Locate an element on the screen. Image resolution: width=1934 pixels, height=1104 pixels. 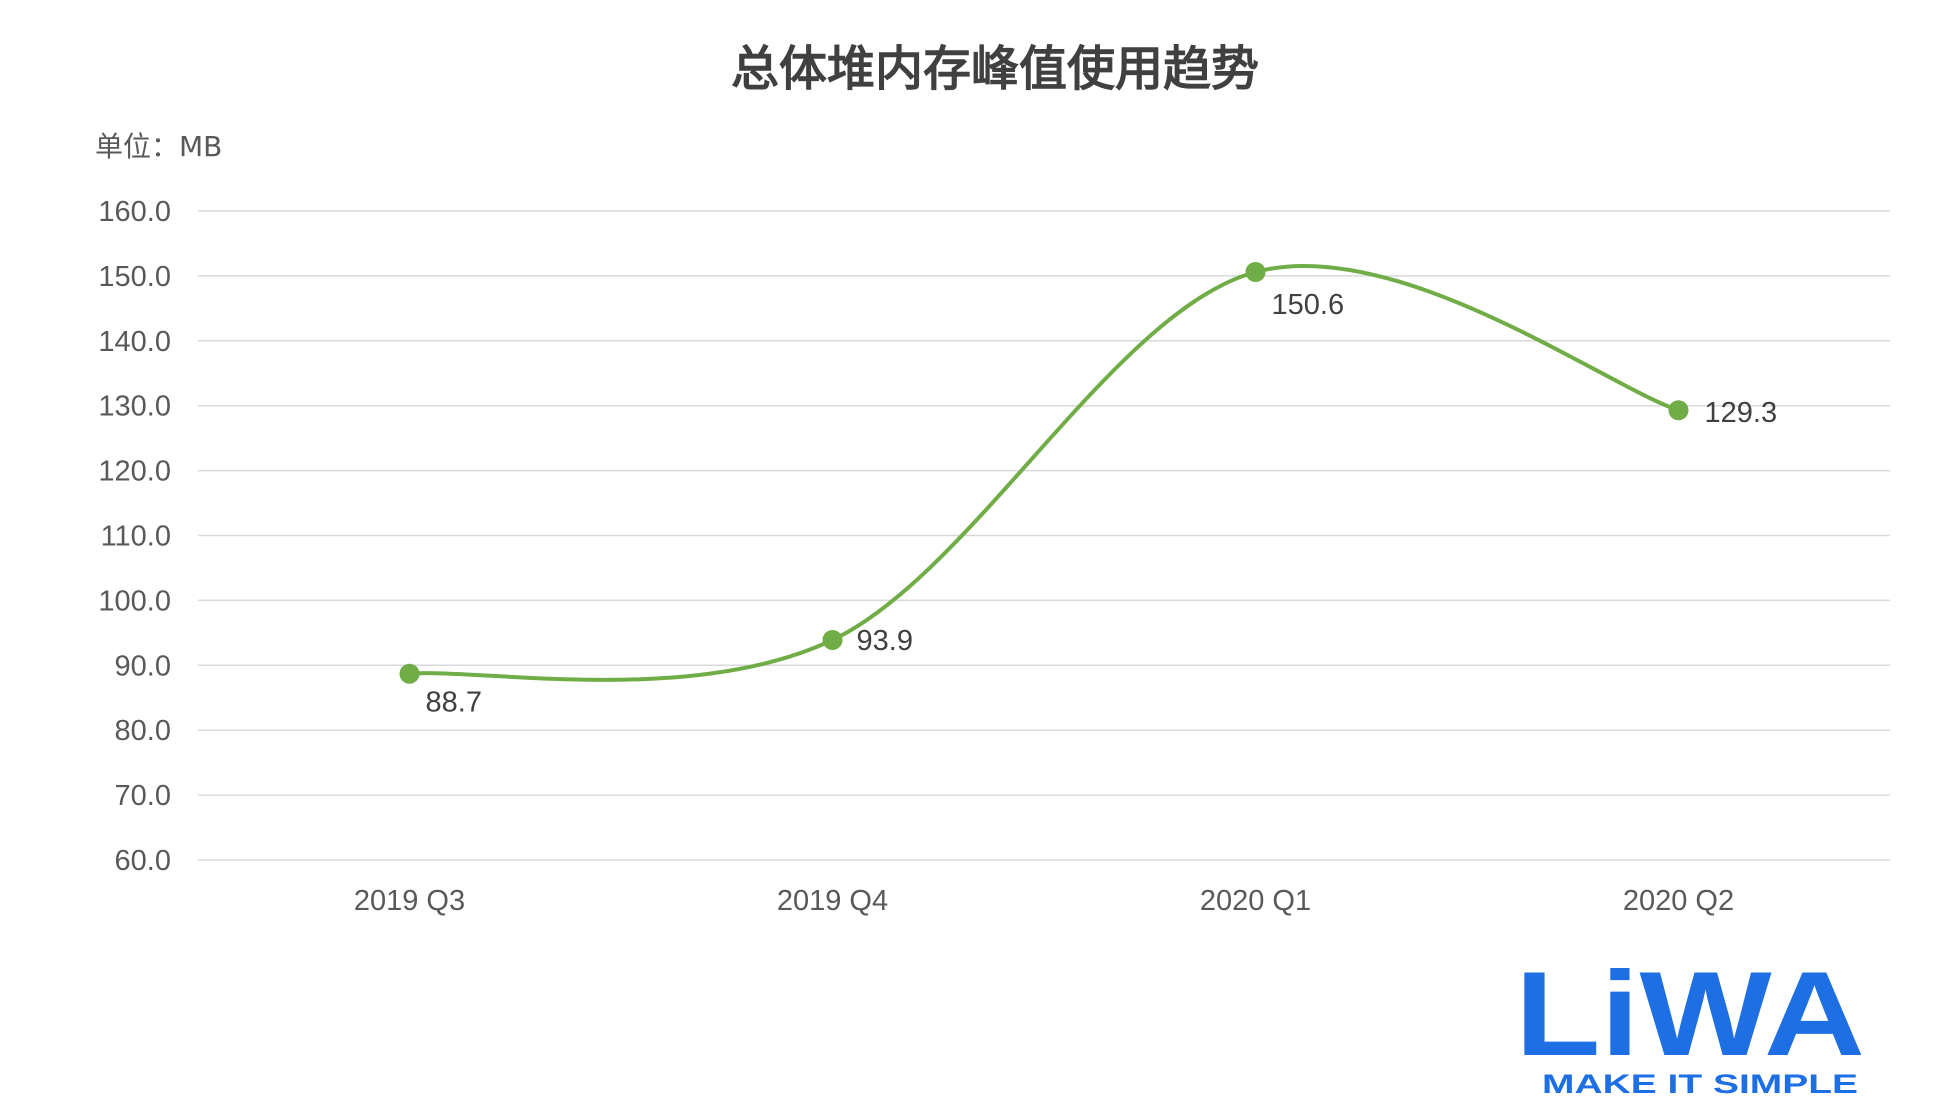
y-tick-label: 130.0 is located at coordinates (134, 407).